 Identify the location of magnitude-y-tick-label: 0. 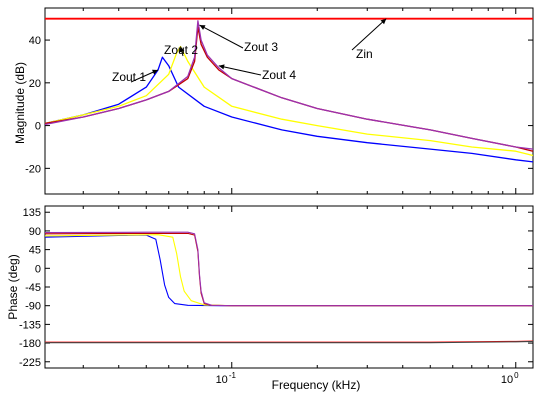
(38, 127).